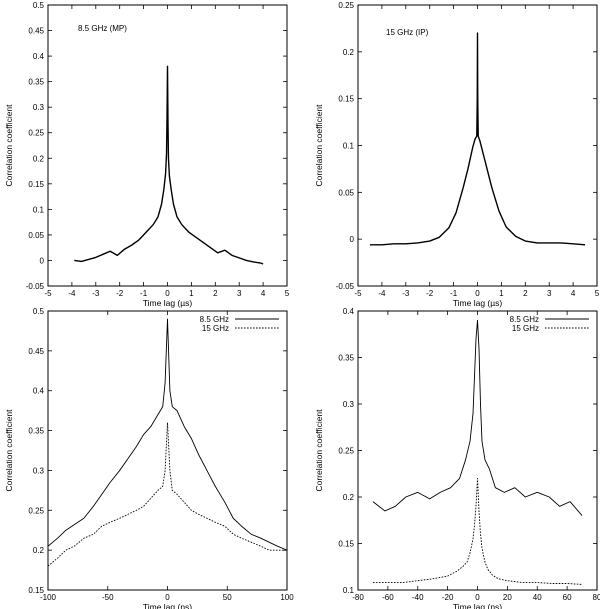 The image size is (600, 609). I want to click on panel-annotation: 8.5 GHz (MP), so click(102, 28).